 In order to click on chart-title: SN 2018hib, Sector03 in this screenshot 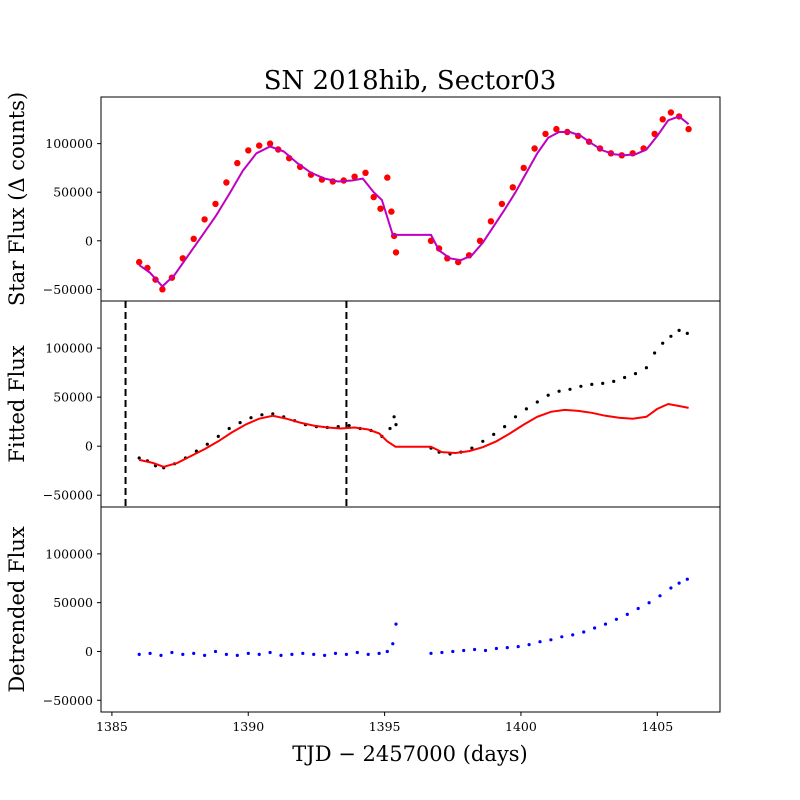, I will do `click(410, 81)`.